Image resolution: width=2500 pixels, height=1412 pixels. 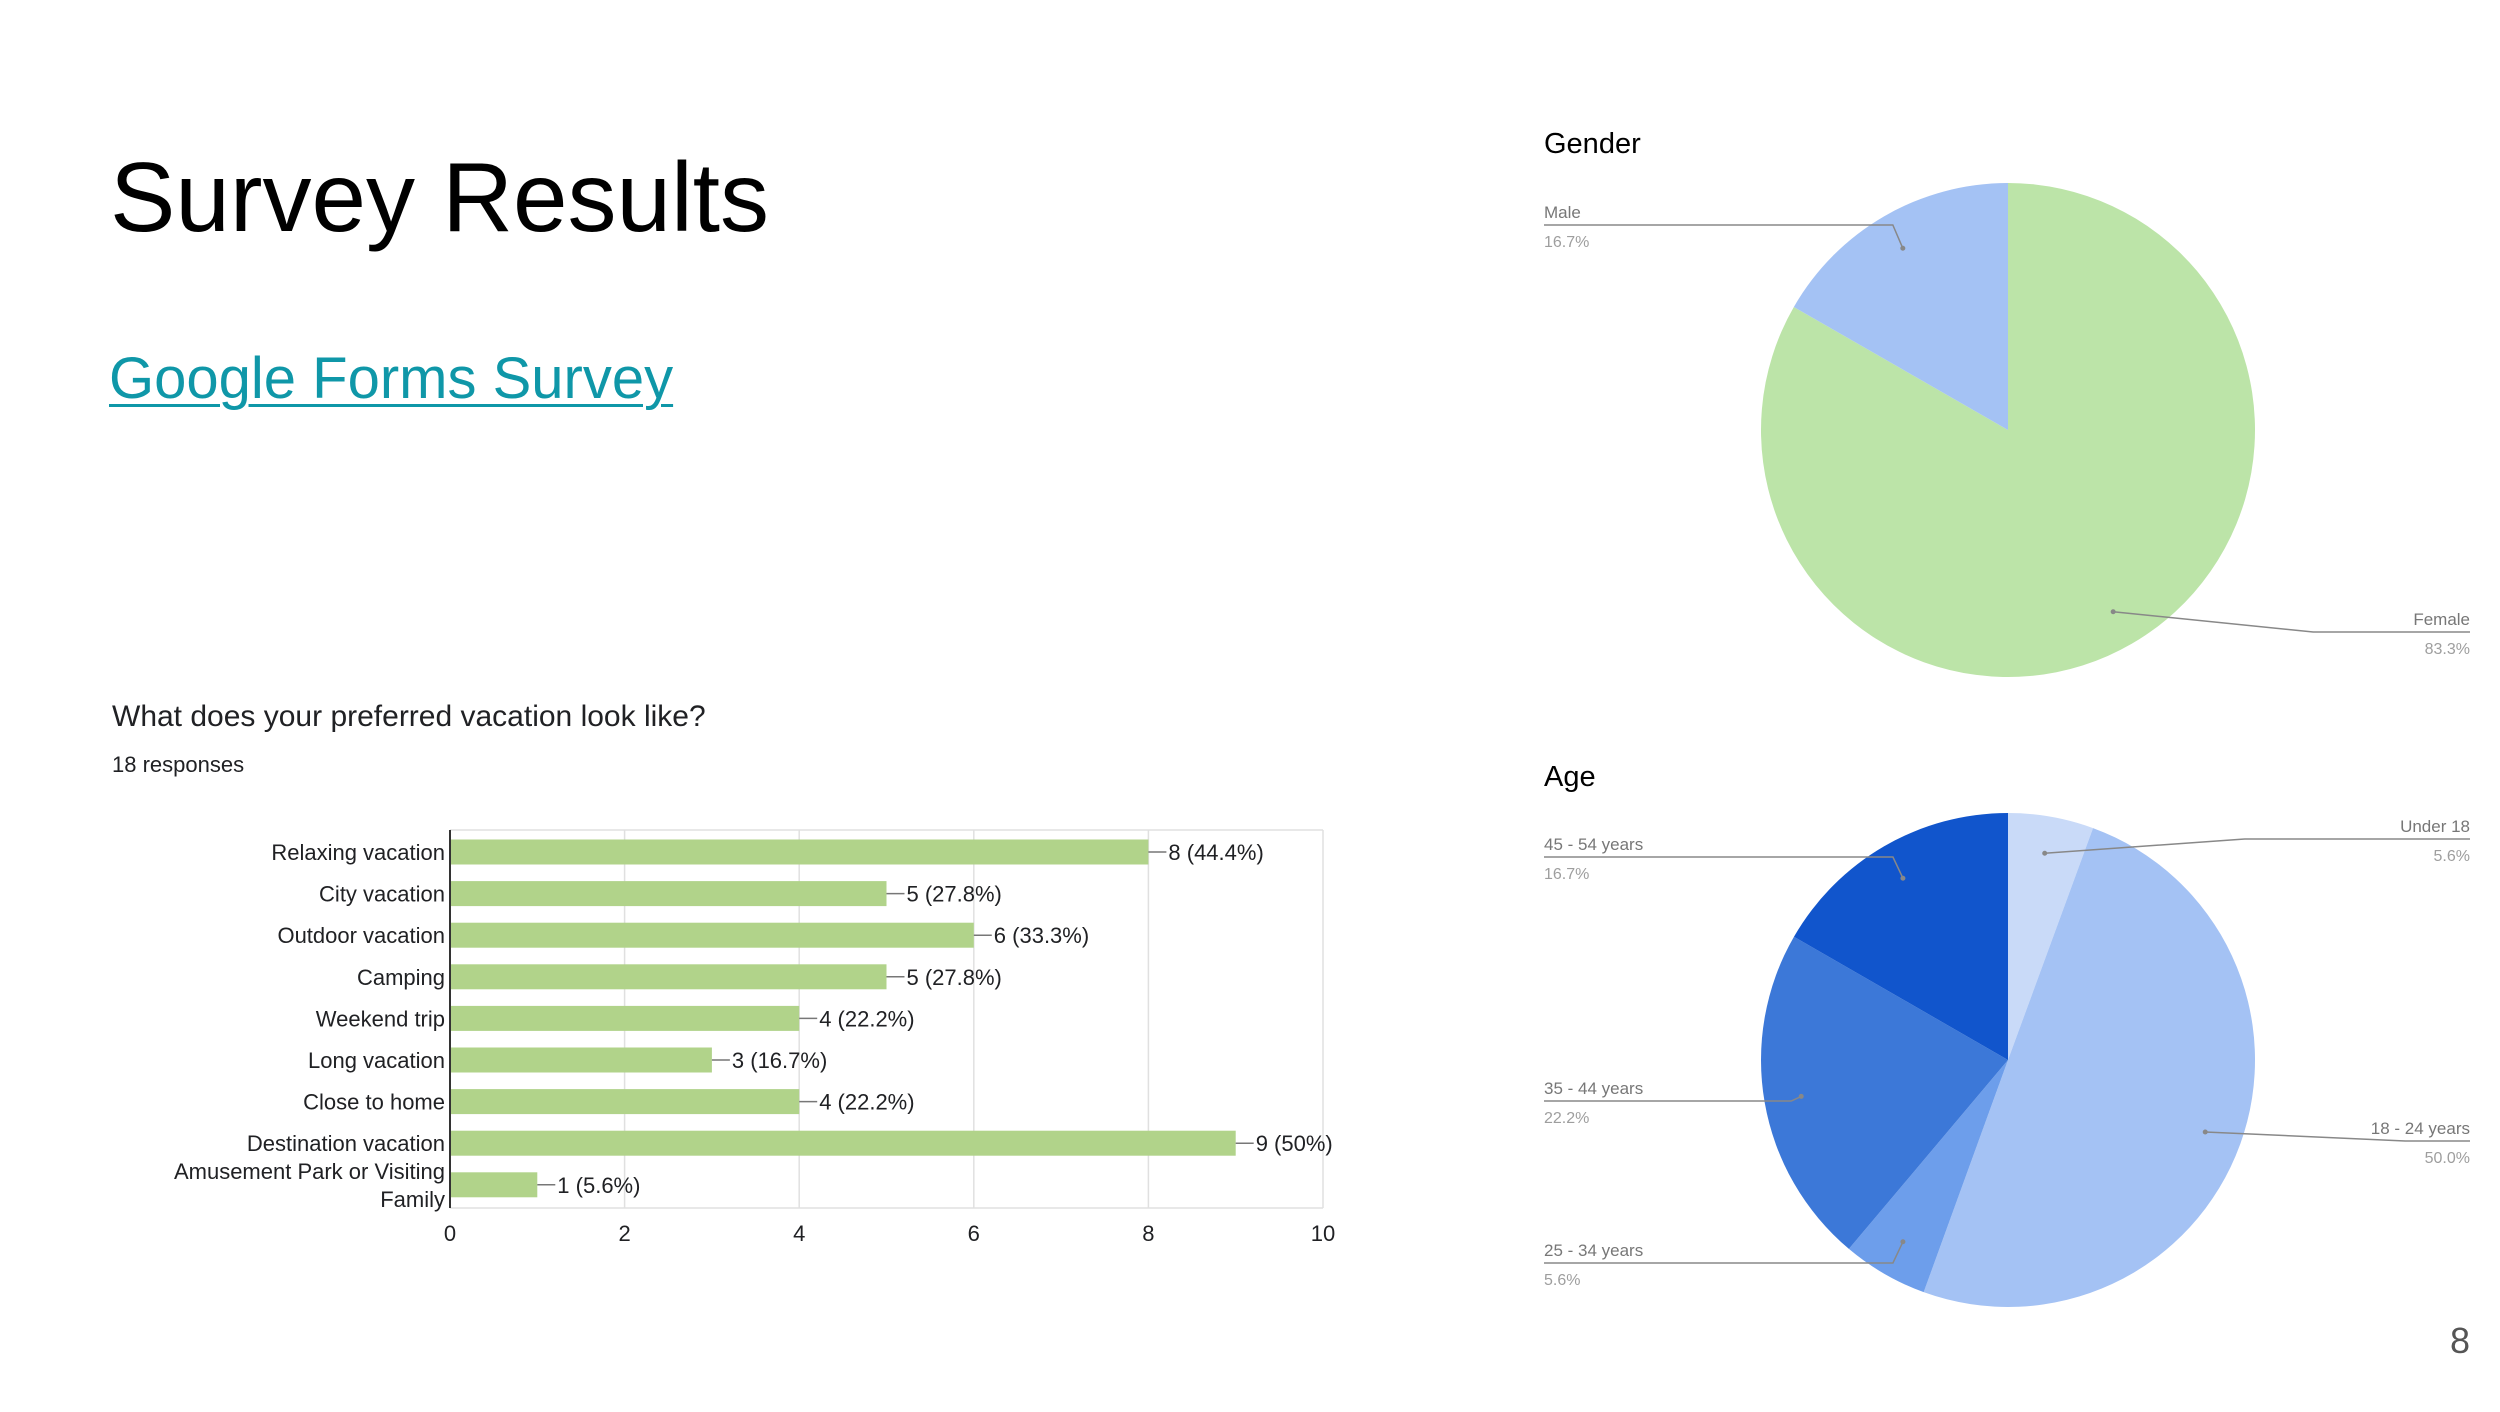 I want to click on bar-value-label: 6 (33.3%), so click(x=1041, y=935).